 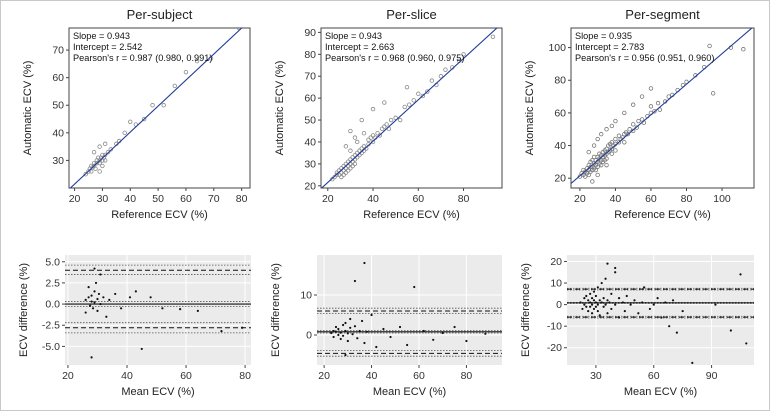 I want to click on y-tick-label: 20, so click(x=560, y=179).